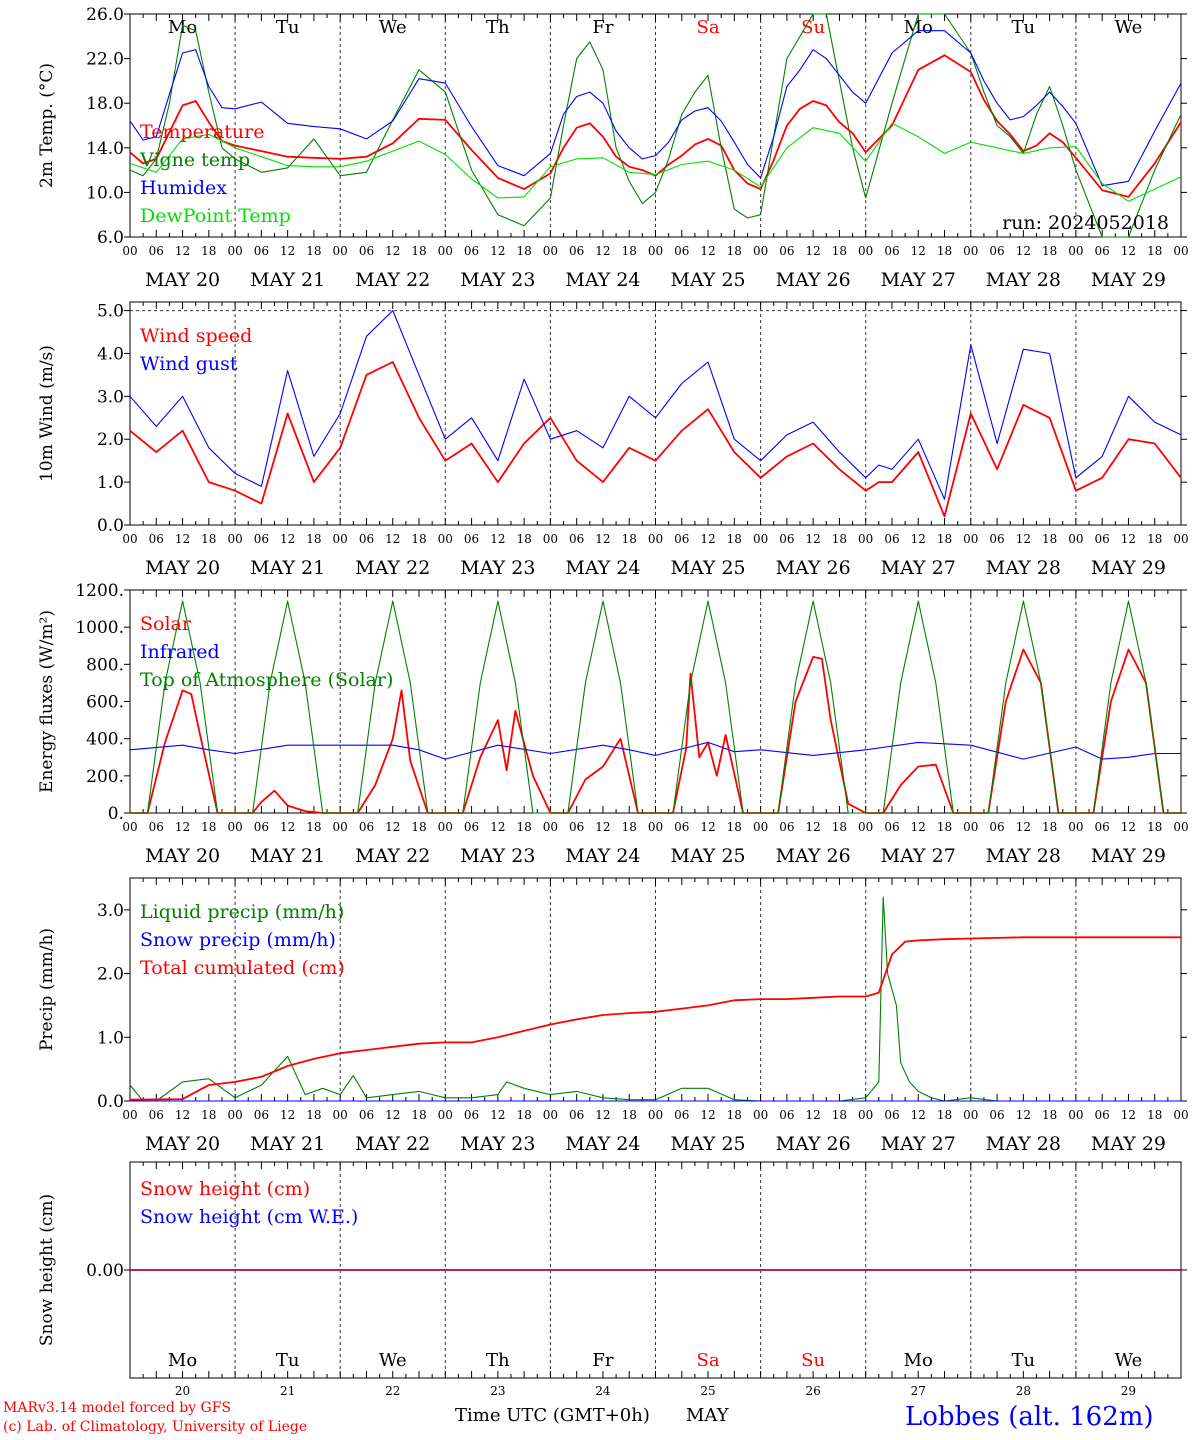 This screenshot has width=1194, height=1440. I want to click on legend-entry: Vigne temp, so click(194, 160).